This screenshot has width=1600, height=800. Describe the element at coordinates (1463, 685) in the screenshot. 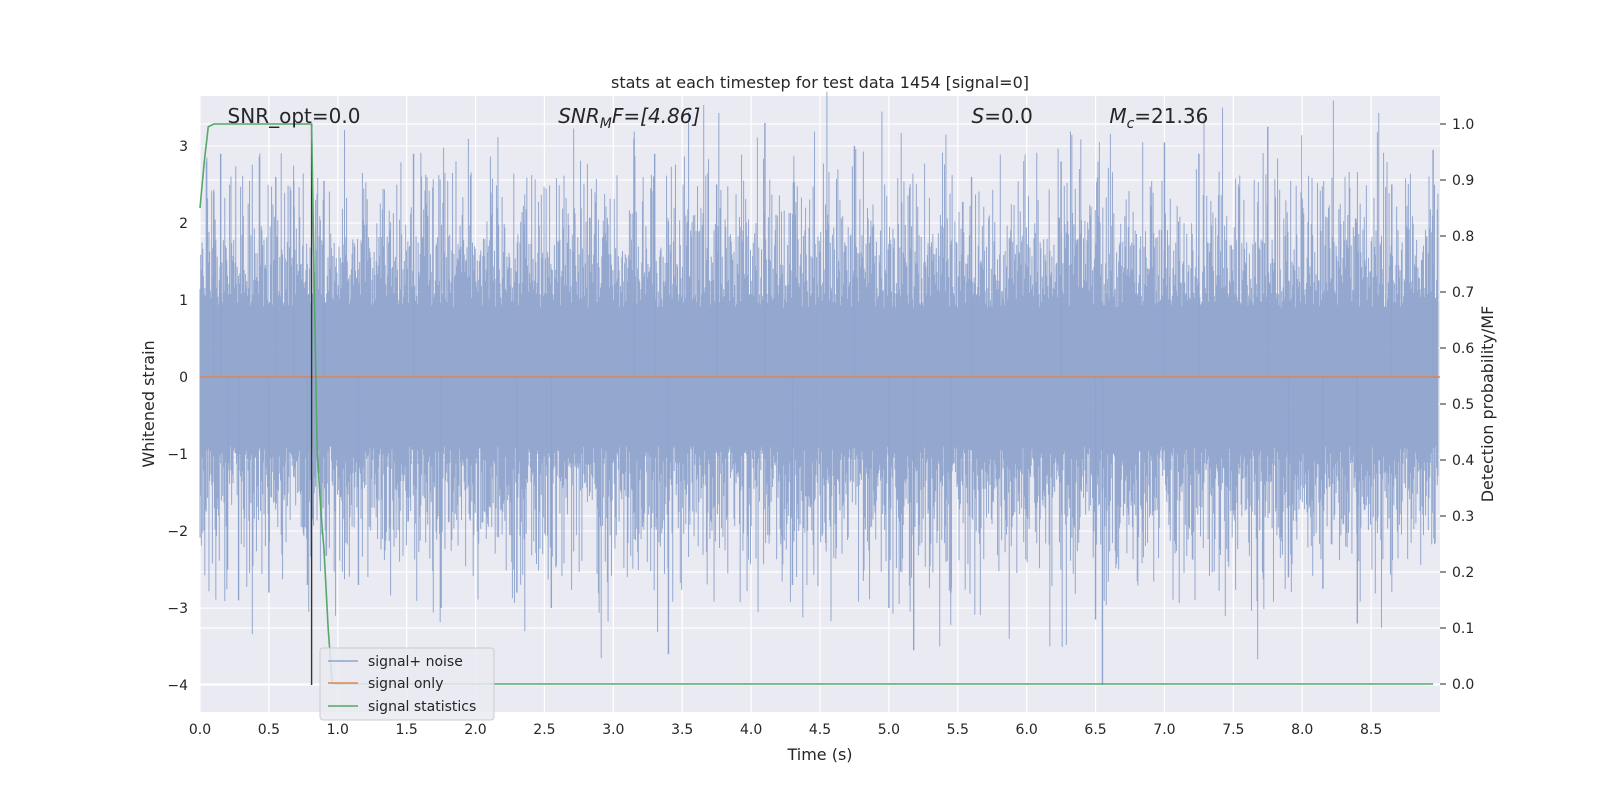

I see `y2-tick-label: 0.0` at that location.